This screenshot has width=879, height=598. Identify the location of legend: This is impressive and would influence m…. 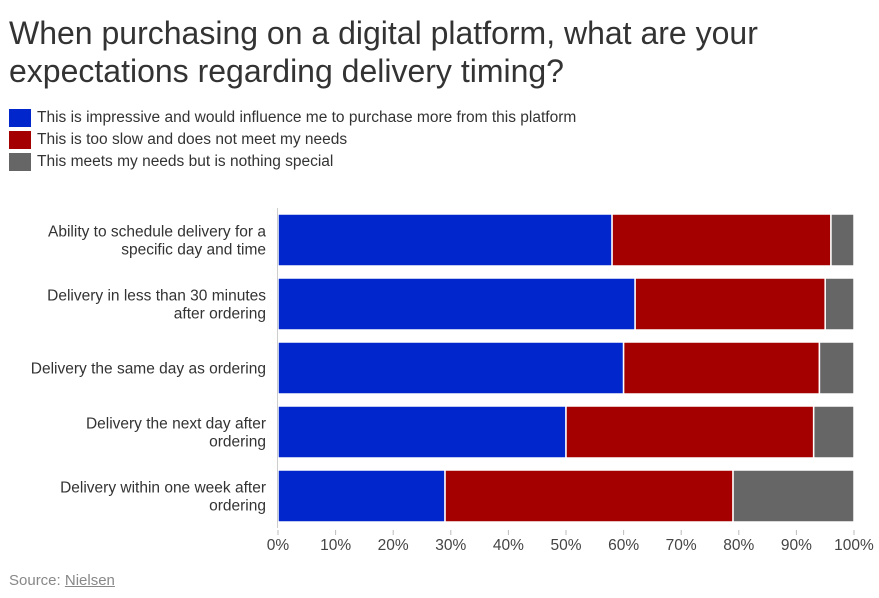
(292, 140).